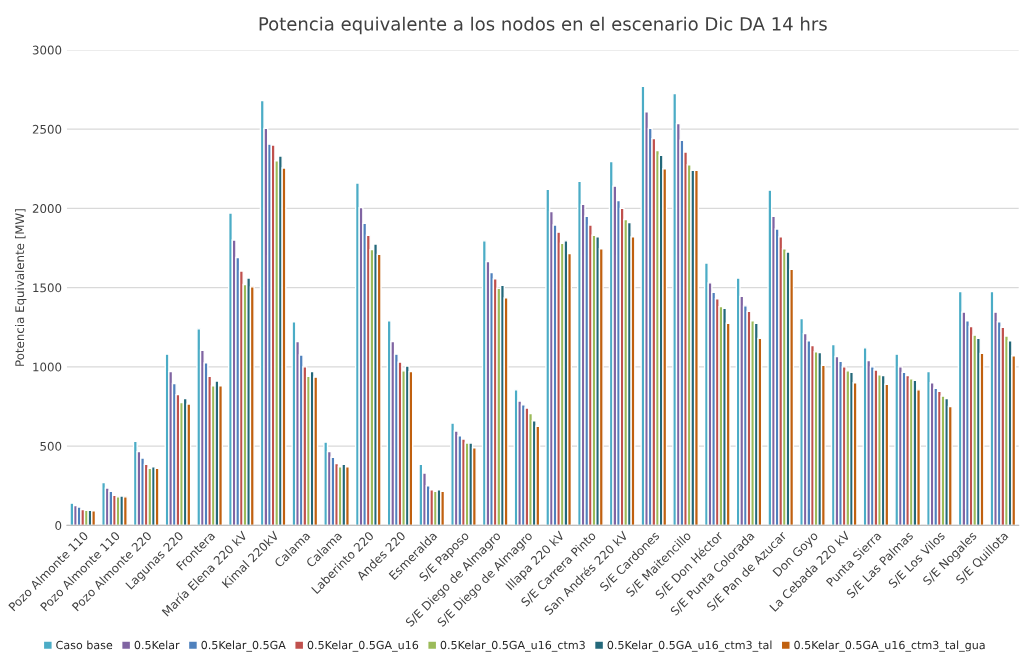 This screenshot has width=1029, height=665. What do you see at coordinates (243, 646) in the screenshot?
I see `legend-label: 0.5Kelar_0.5GA` at bounding box center [243, 646].